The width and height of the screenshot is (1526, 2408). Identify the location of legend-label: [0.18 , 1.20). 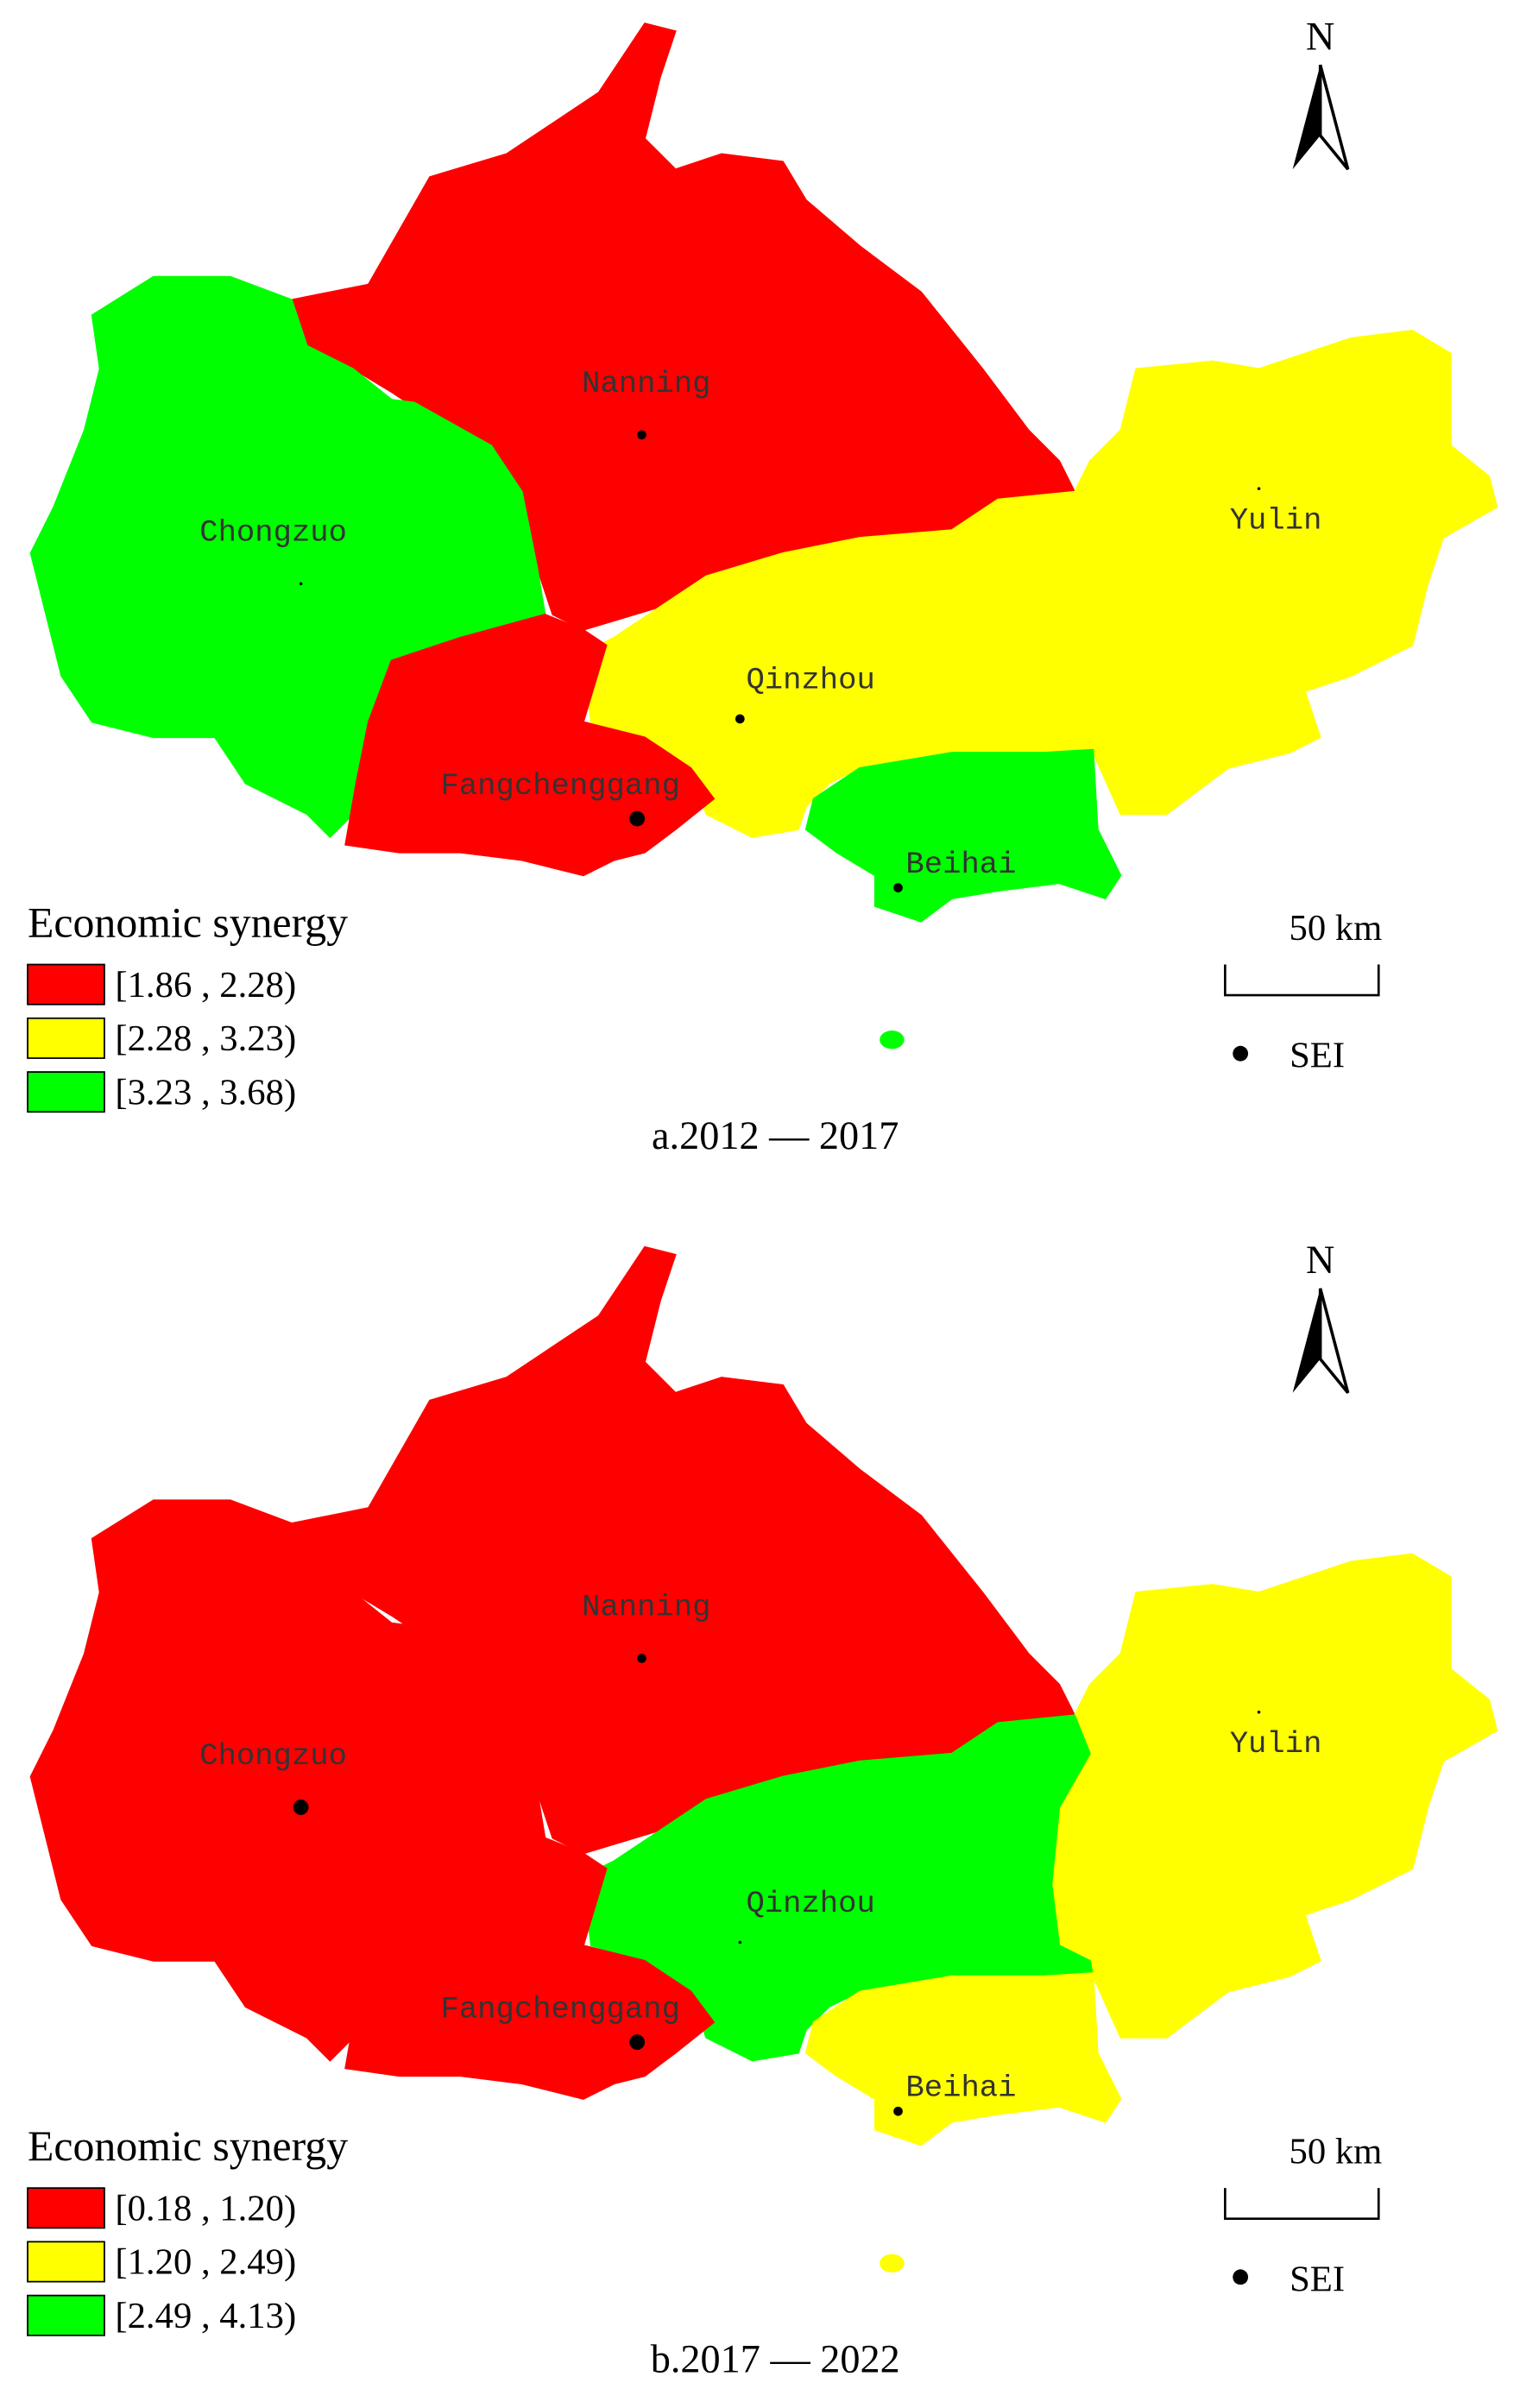
(206, 2208).